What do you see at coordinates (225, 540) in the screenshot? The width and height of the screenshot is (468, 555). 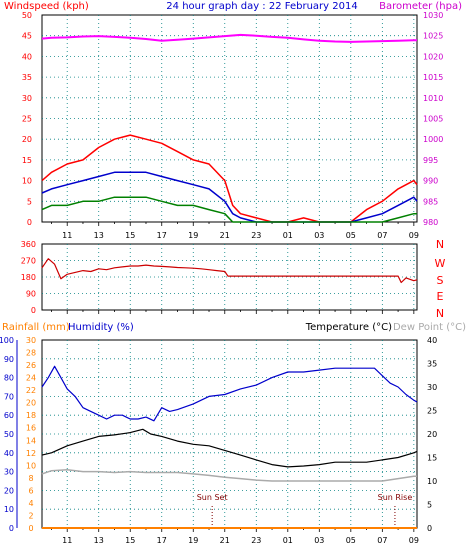 I see `temperature-x-tick-label: 21` at bounding box center [225, 540].